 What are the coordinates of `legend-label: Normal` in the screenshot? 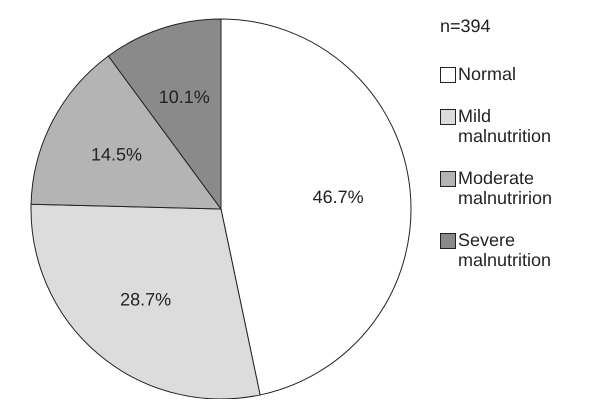 It's located at (488, 74).